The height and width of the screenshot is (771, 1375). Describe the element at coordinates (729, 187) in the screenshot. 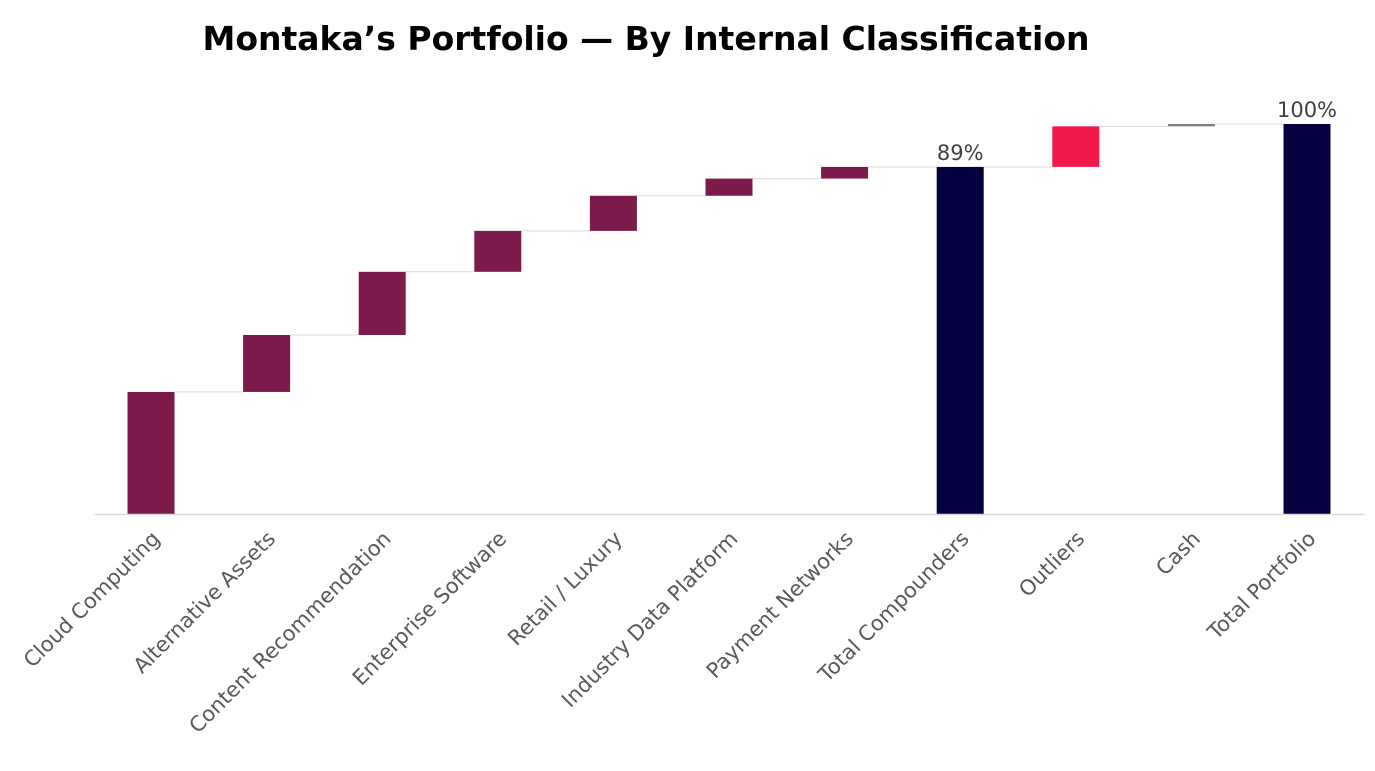

I see `bar-industry-data-platform` at that location.